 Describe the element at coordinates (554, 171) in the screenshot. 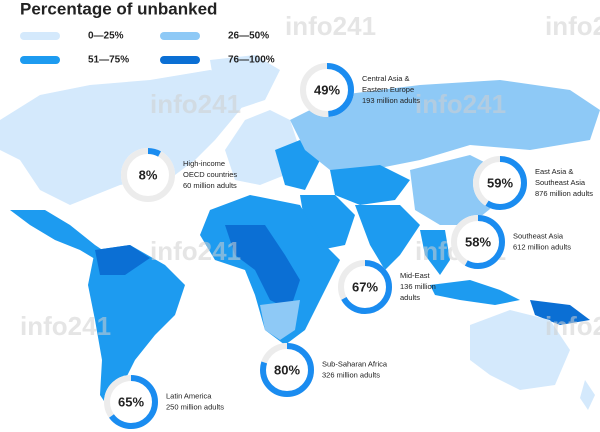

I see `region-name: East Asia &` at that location.